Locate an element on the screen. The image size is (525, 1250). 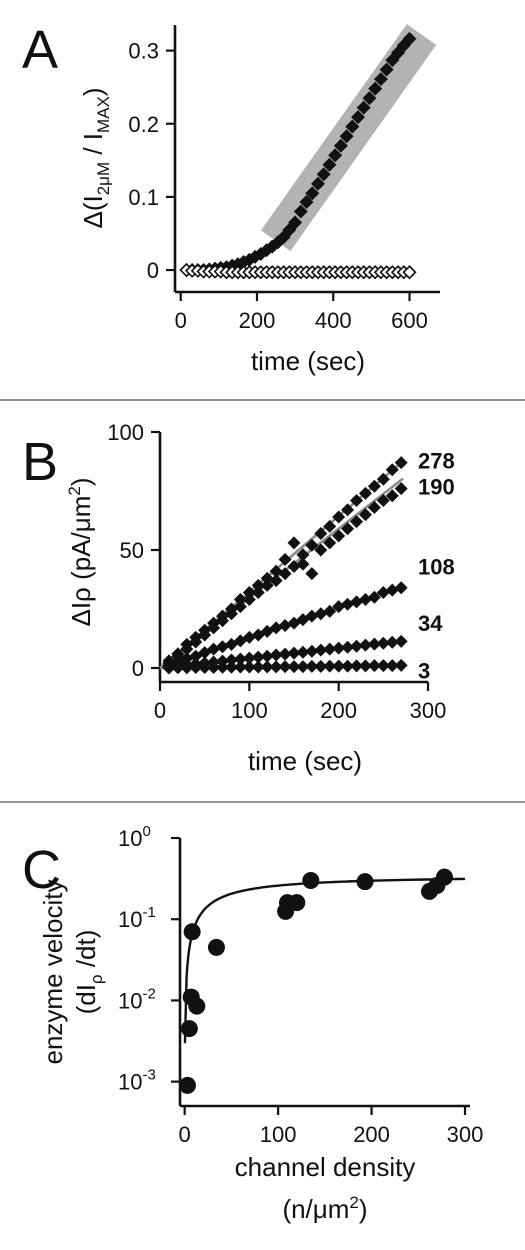
y-tick-label: 10⁻¹ is located at coordinates (137, 918).